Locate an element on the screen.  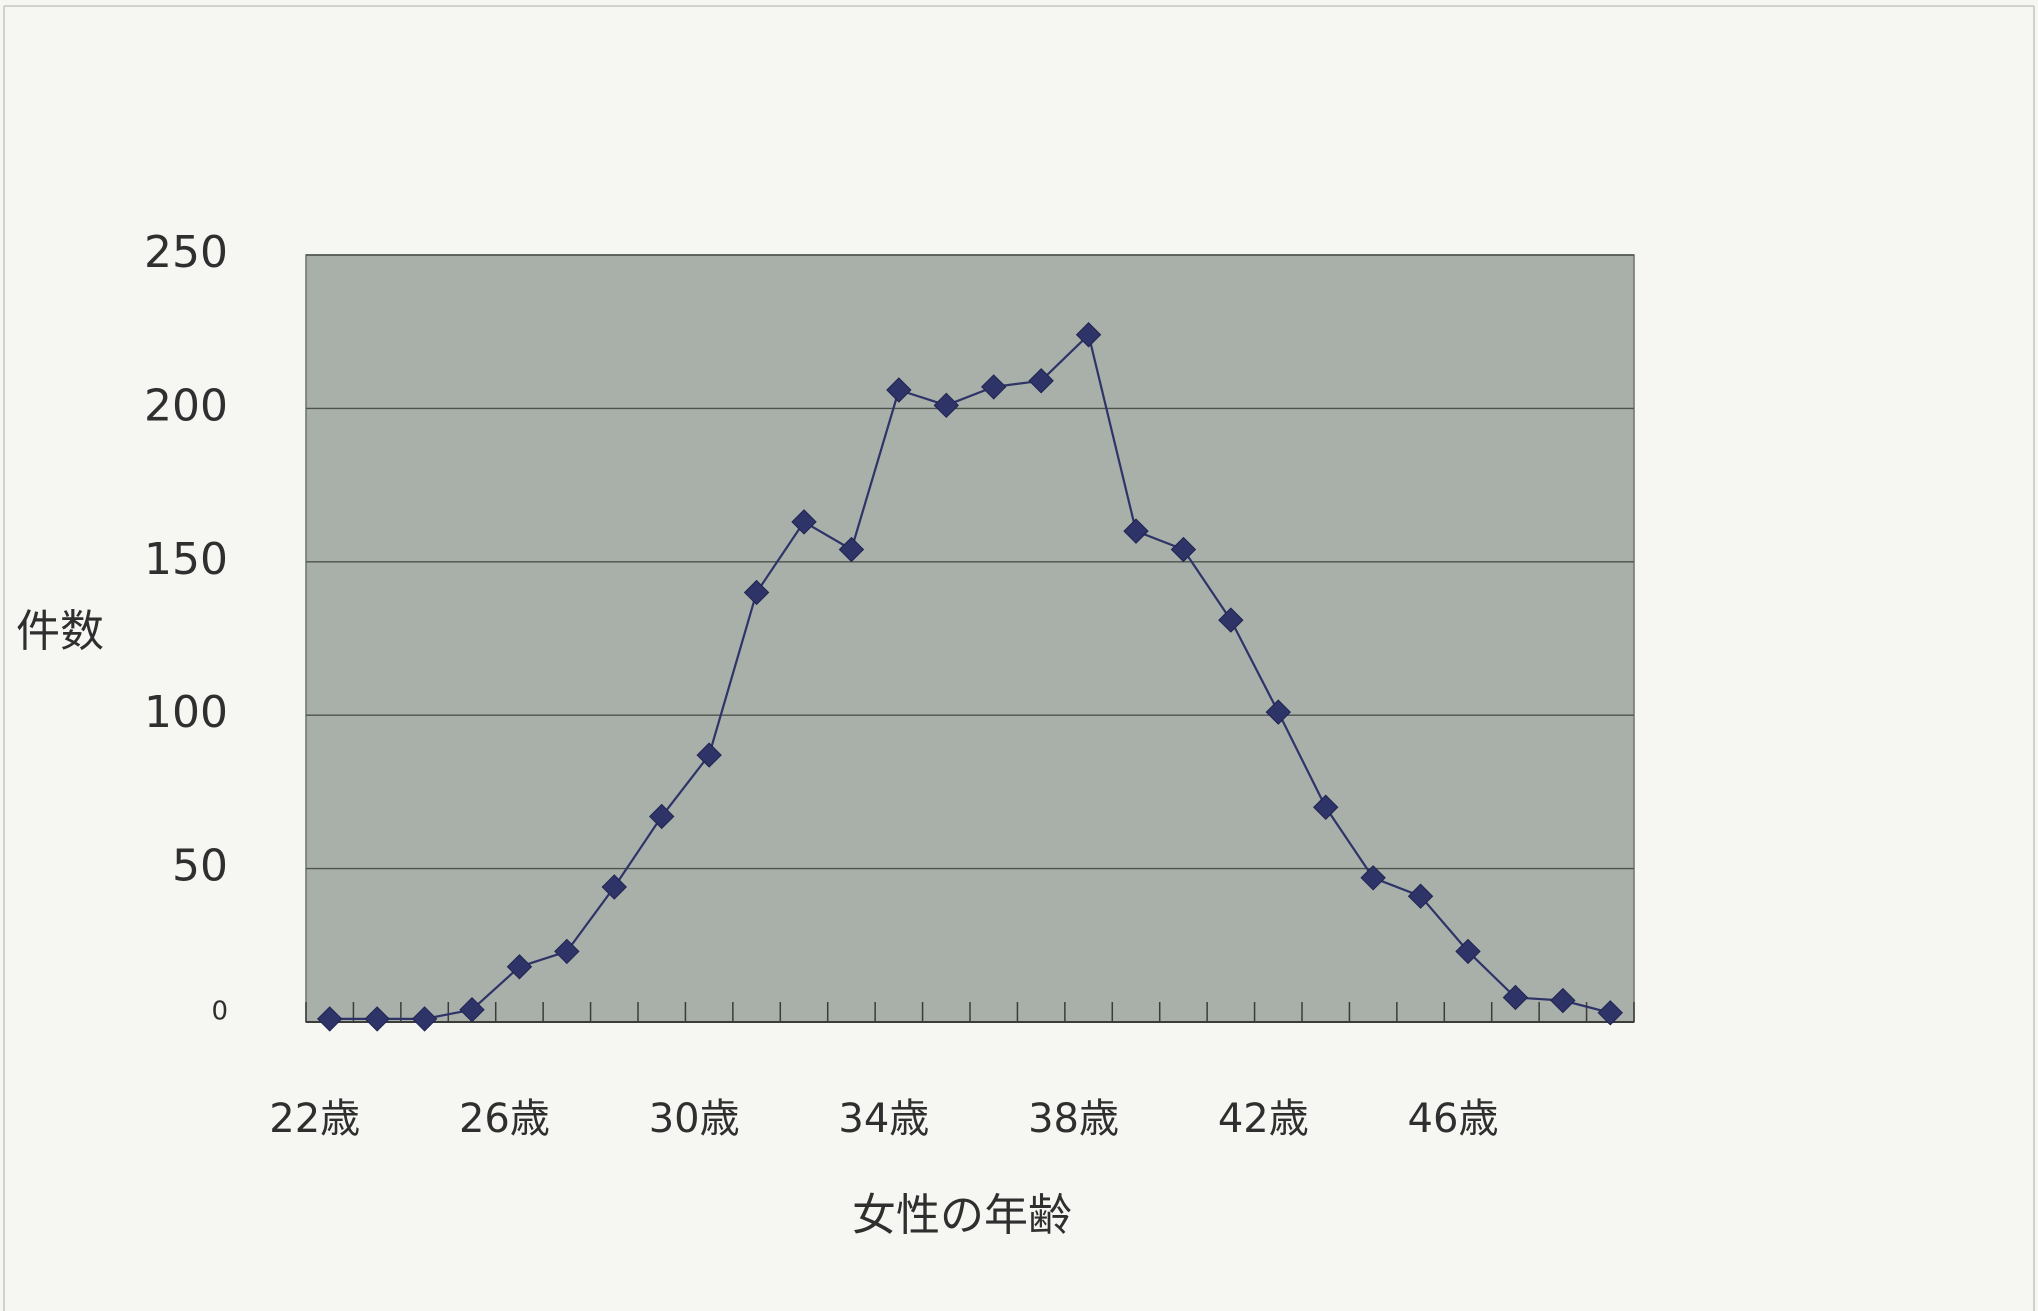
y-axis-title: 件数 is located at coordinates (60, 631).